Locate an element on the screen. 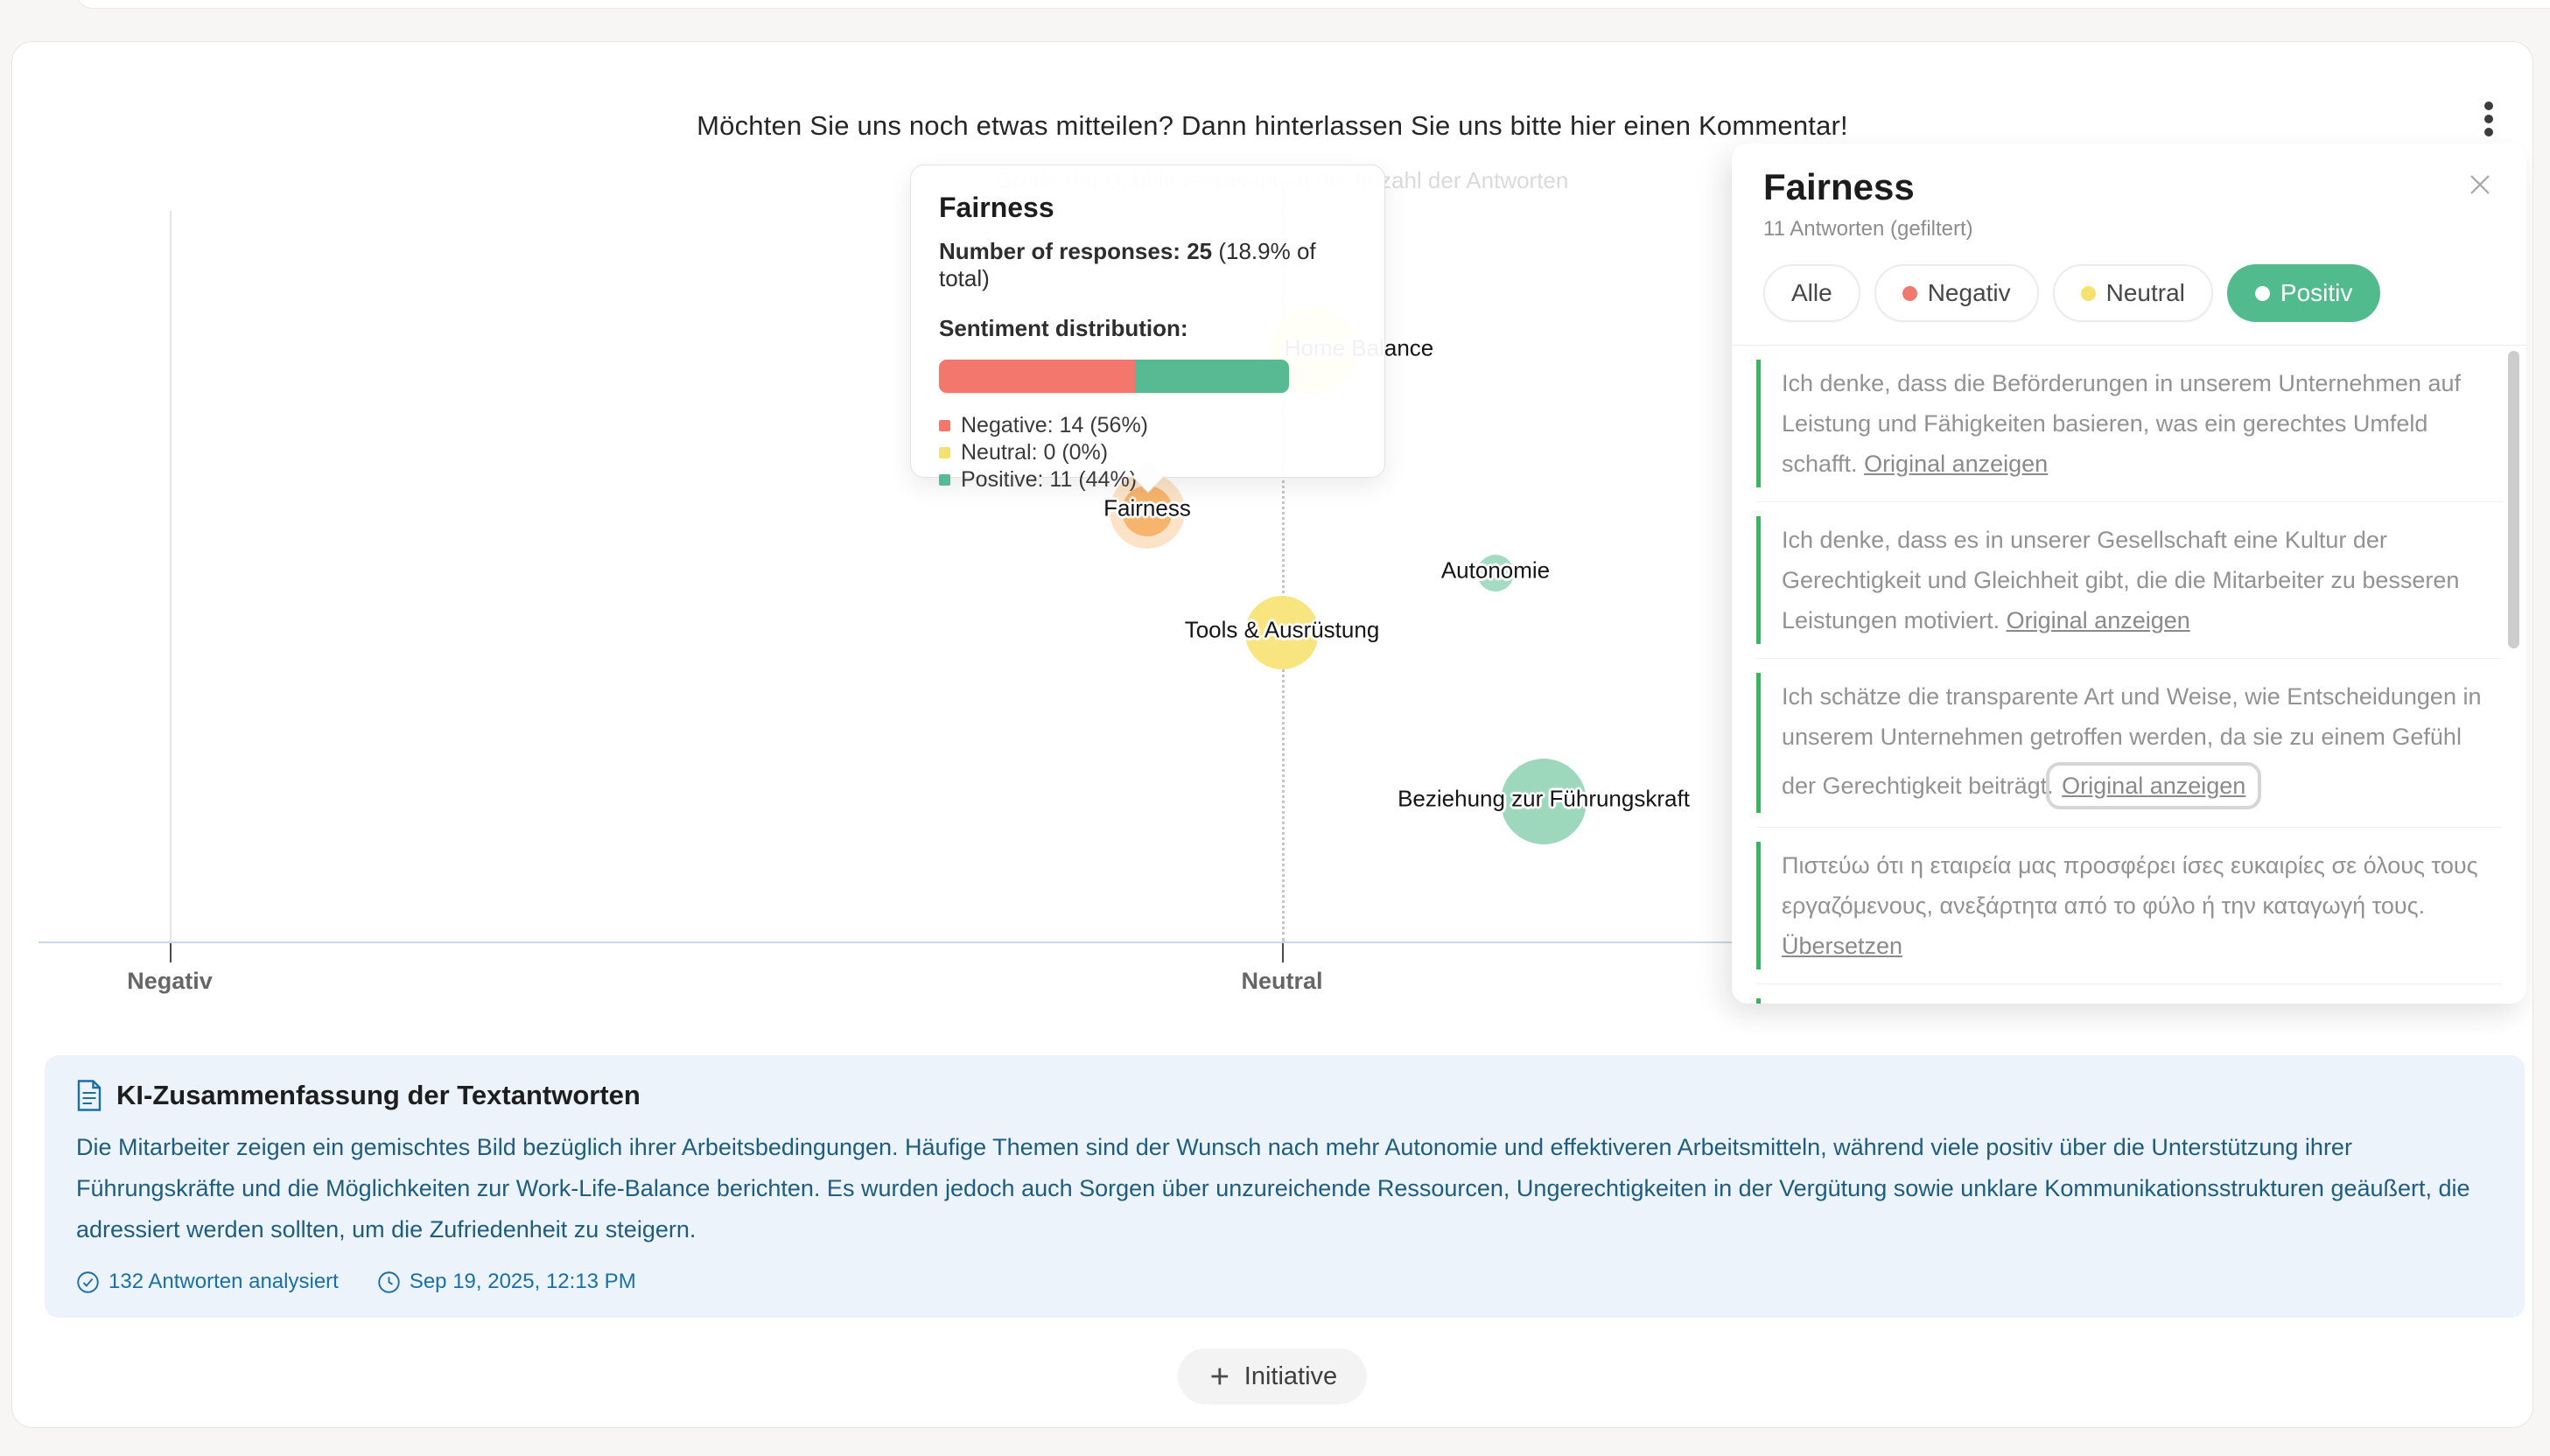 Image resolution: width=2550 pixels, height=1456 pixels. close-icon is located at coordinates (2480, 185).